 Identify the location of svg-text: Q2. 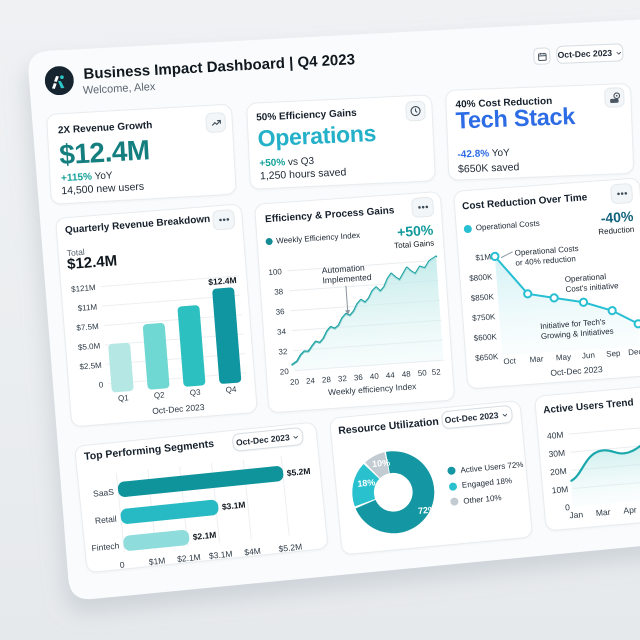
(160, 395).